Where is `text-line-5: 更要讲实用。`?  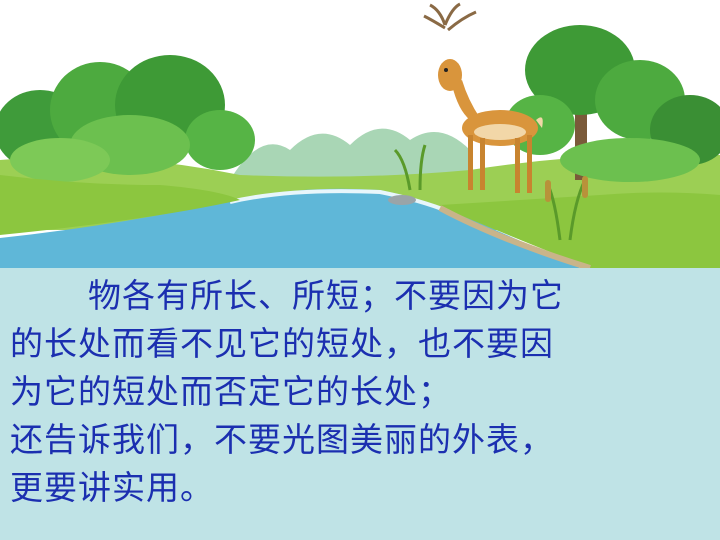 text-line-5: 更要讲实用。 is located at coordinates (112, 487).